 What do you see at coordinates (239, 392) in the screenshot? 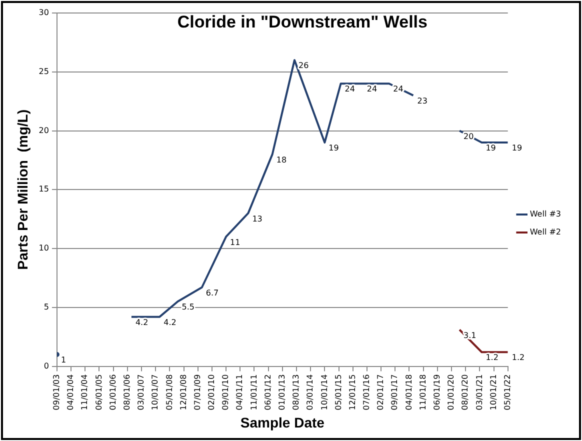
I see `x-tick-label: 04/01/11` at bounding box center [239, 392].